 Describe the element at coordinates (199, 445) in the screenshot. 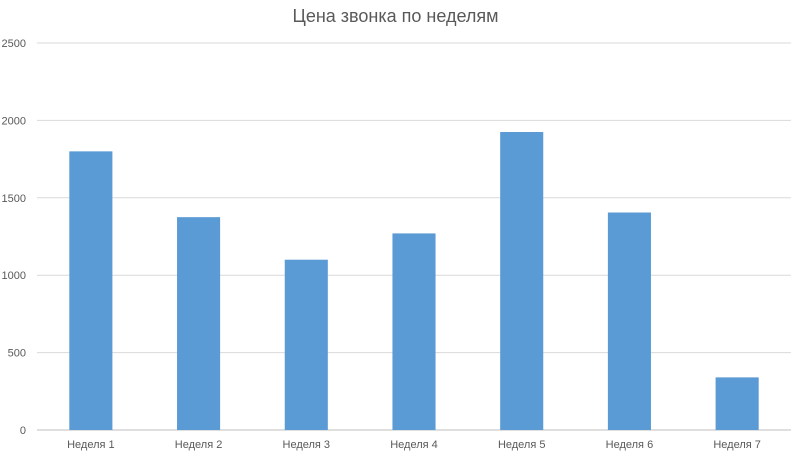

I see `x-tick-label: Неделя 2` at that location.